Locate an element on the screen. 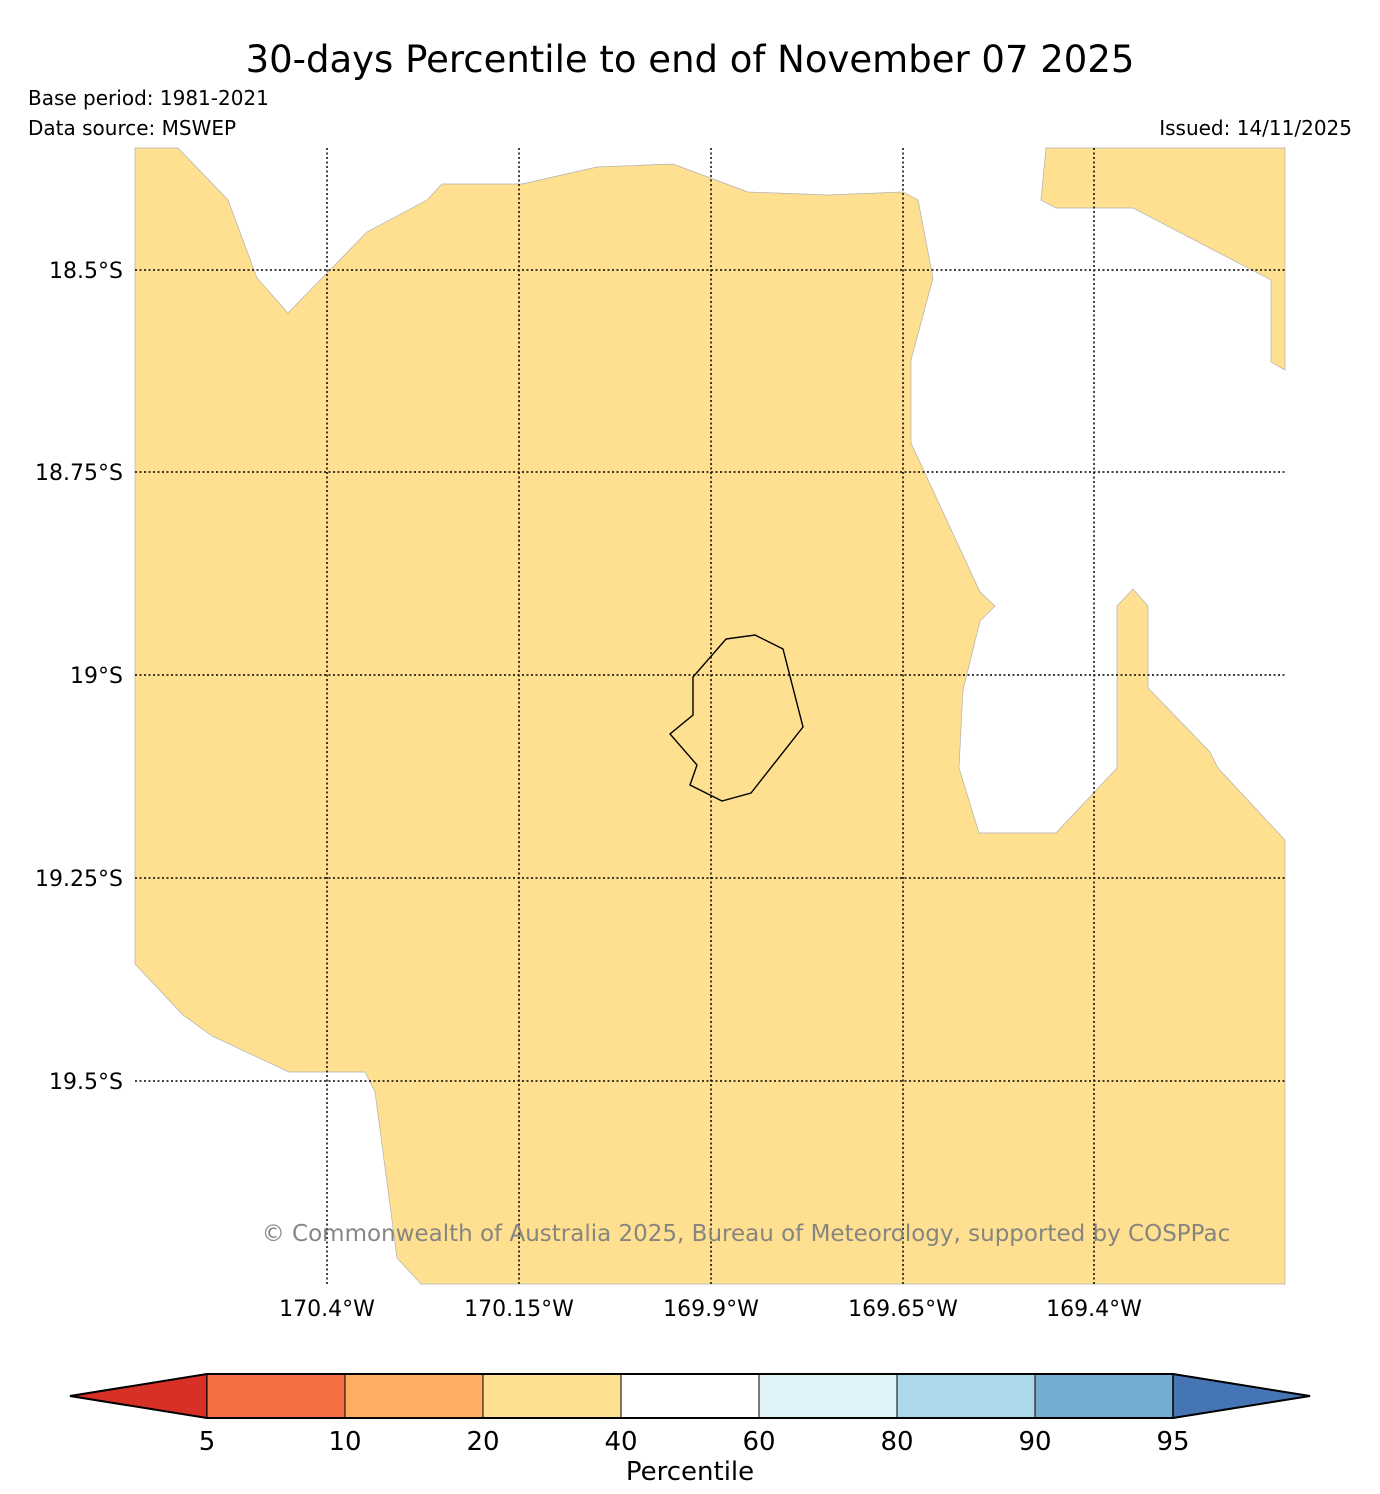 The image size is (1380, 1494). lat-label: 19°S is located at coordinates (96, 676).